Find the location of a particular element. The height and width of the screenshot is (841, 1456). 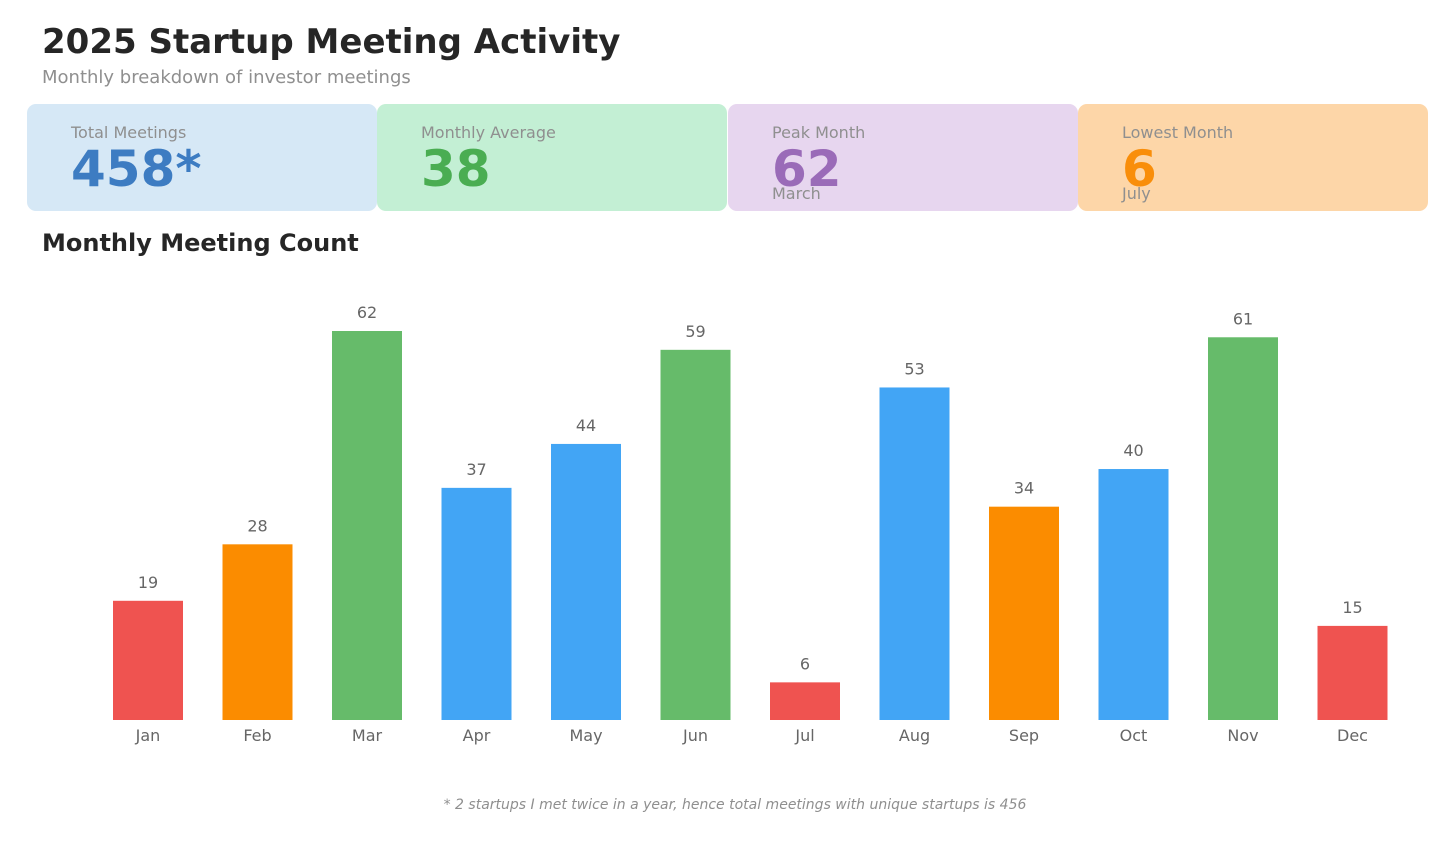

data-label: 40 is located at coordinates (1133, 450).